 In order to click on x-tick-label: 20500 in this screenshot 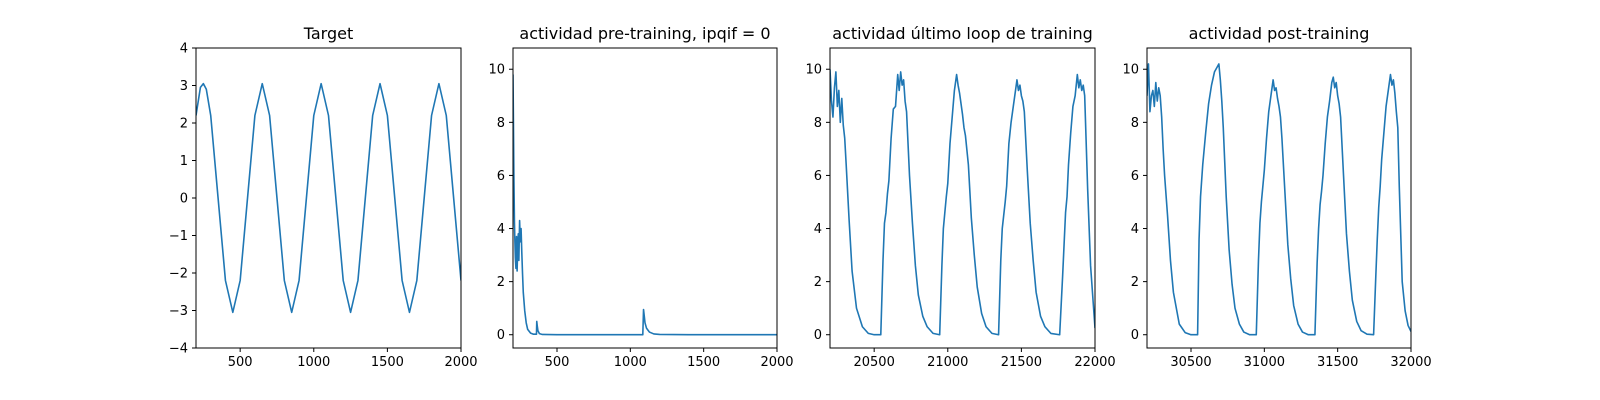, I will do `click(873, 362)`.